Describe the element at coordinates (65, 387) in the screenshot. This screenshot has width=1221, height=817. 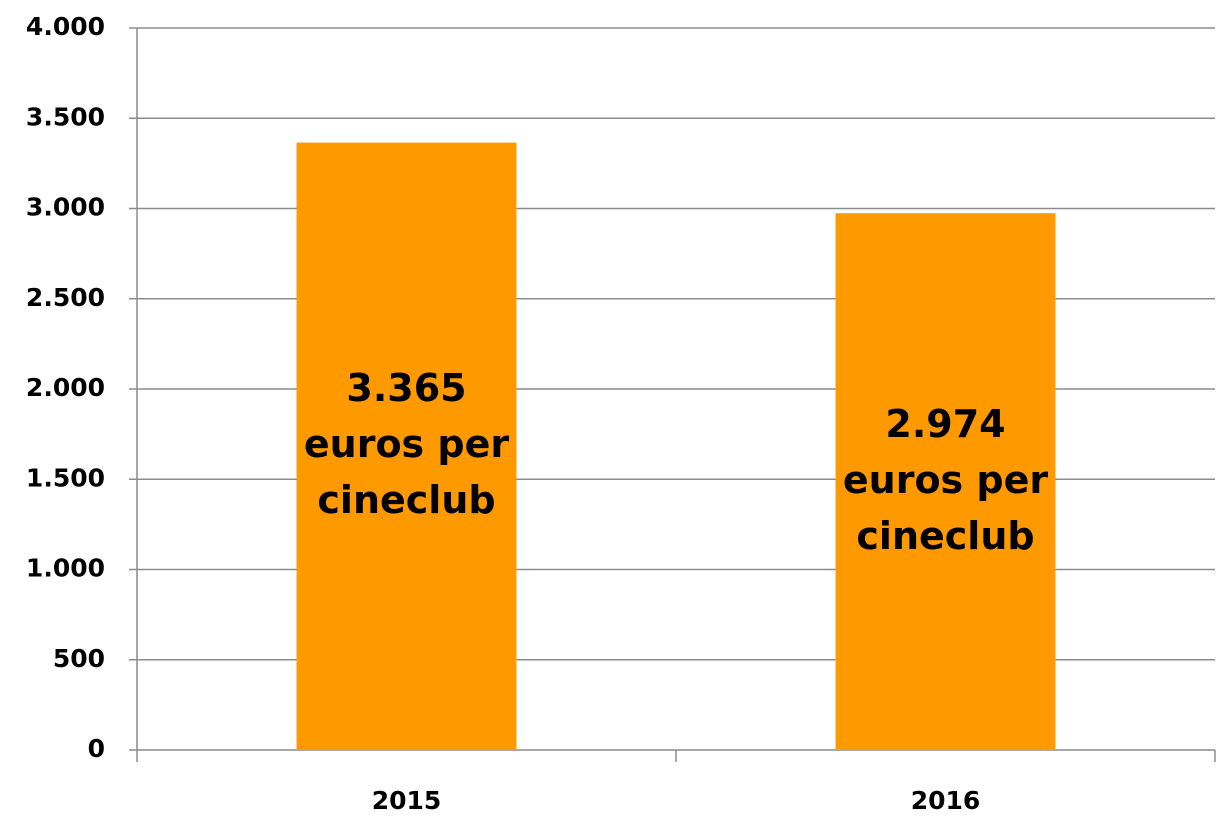
I see `y-tick-label: 2.000` at that location.